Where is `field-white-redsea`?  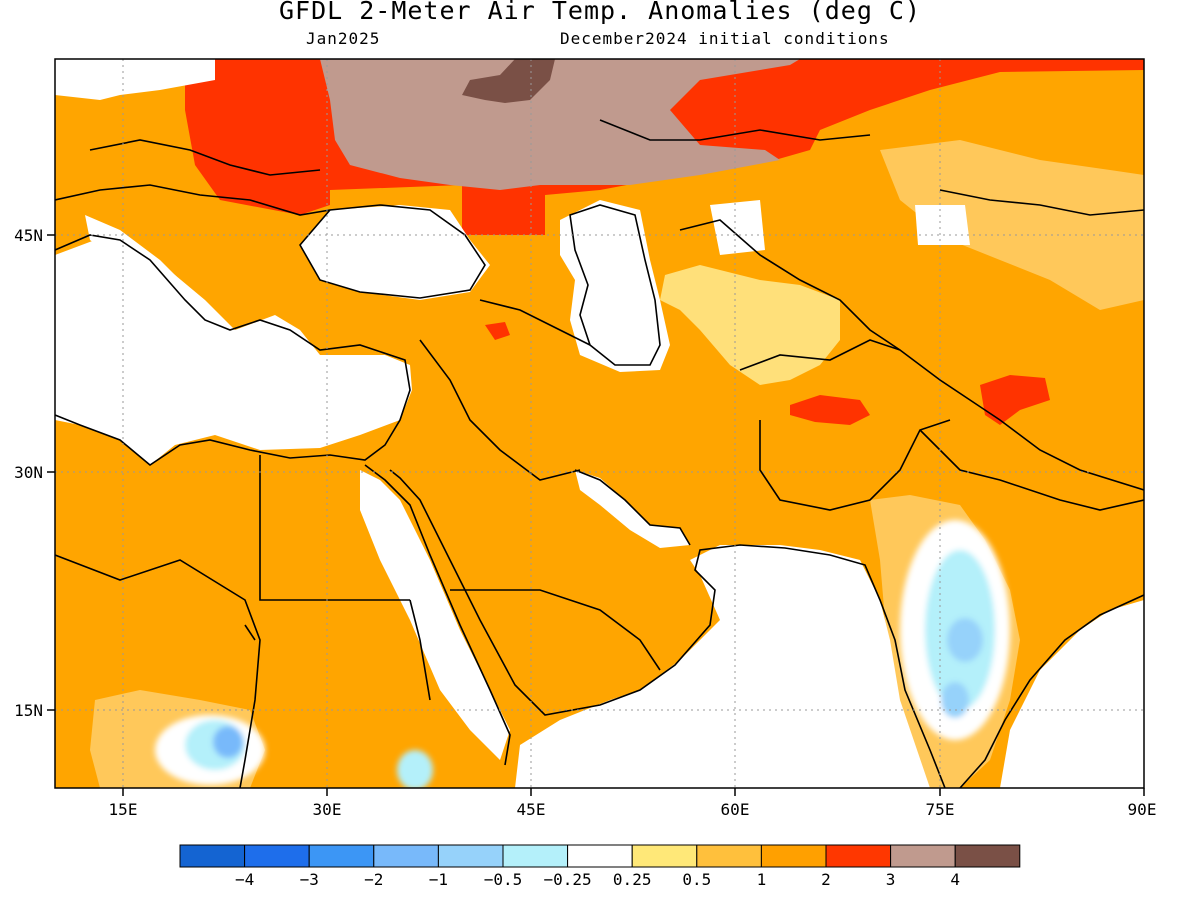 field-white-redsea is located at coordinates (435, 615).